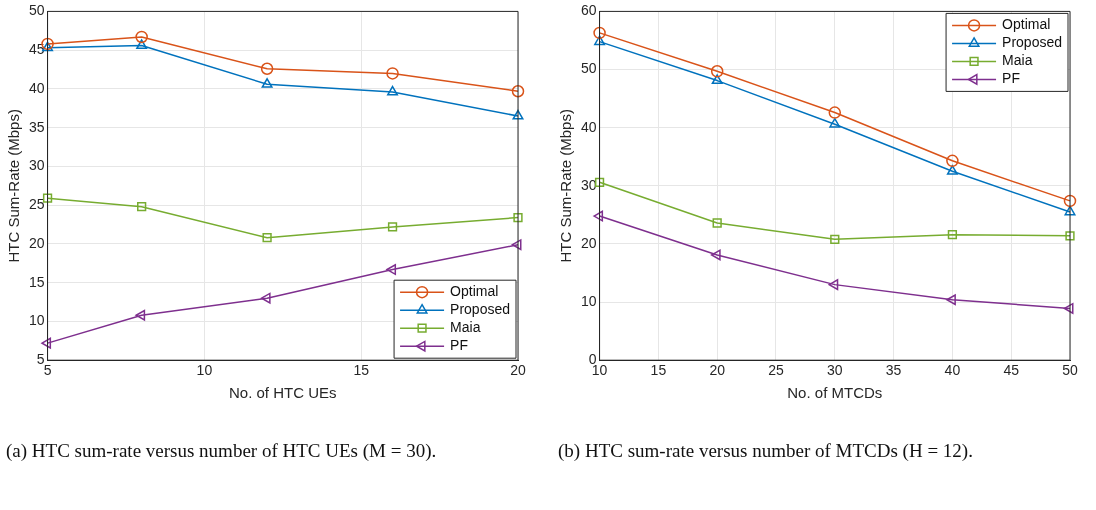 This screenshot has width=1096, height=510. Describe the element at coordinates (222, 451) in the screenshot. I see `text: (a) HTC sum-rate versus number of HTC UEs (M = 30).` at that location.